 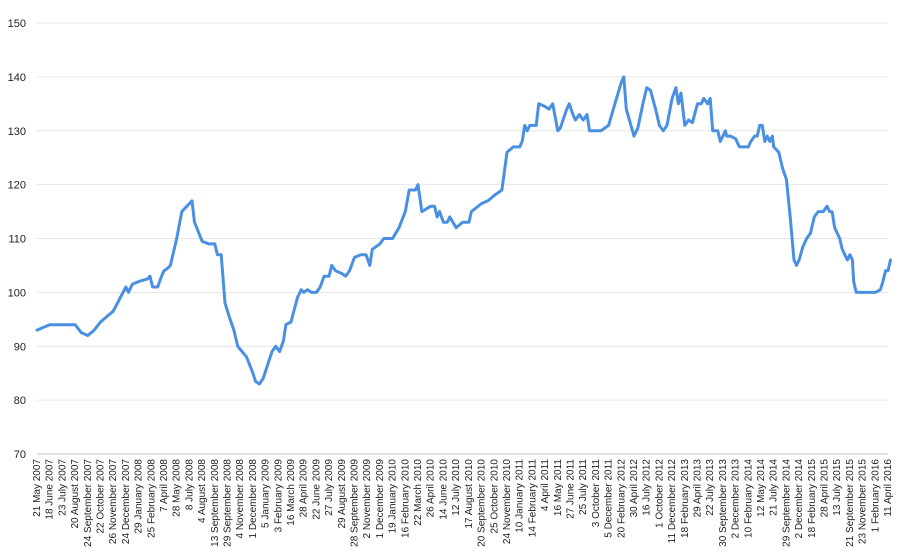 I want to click on x-tick-label: 14 June 2010, so click(x=443, y=489).